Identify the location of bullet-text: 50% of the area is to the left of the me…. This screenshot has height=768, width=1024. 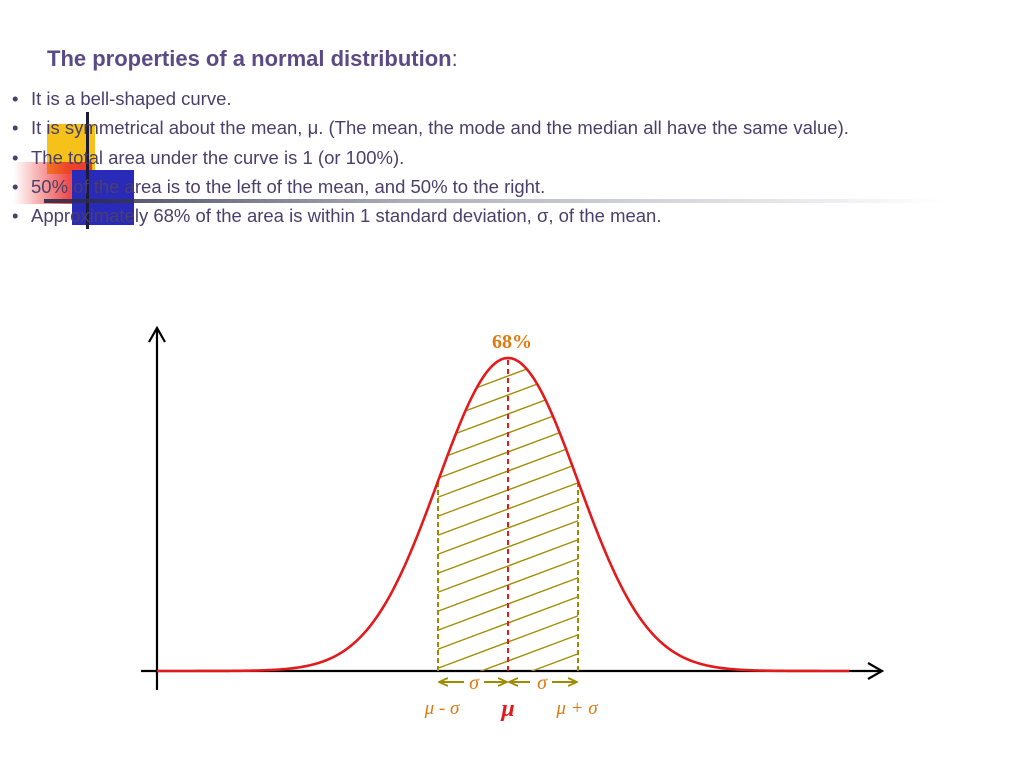
(288, 186).